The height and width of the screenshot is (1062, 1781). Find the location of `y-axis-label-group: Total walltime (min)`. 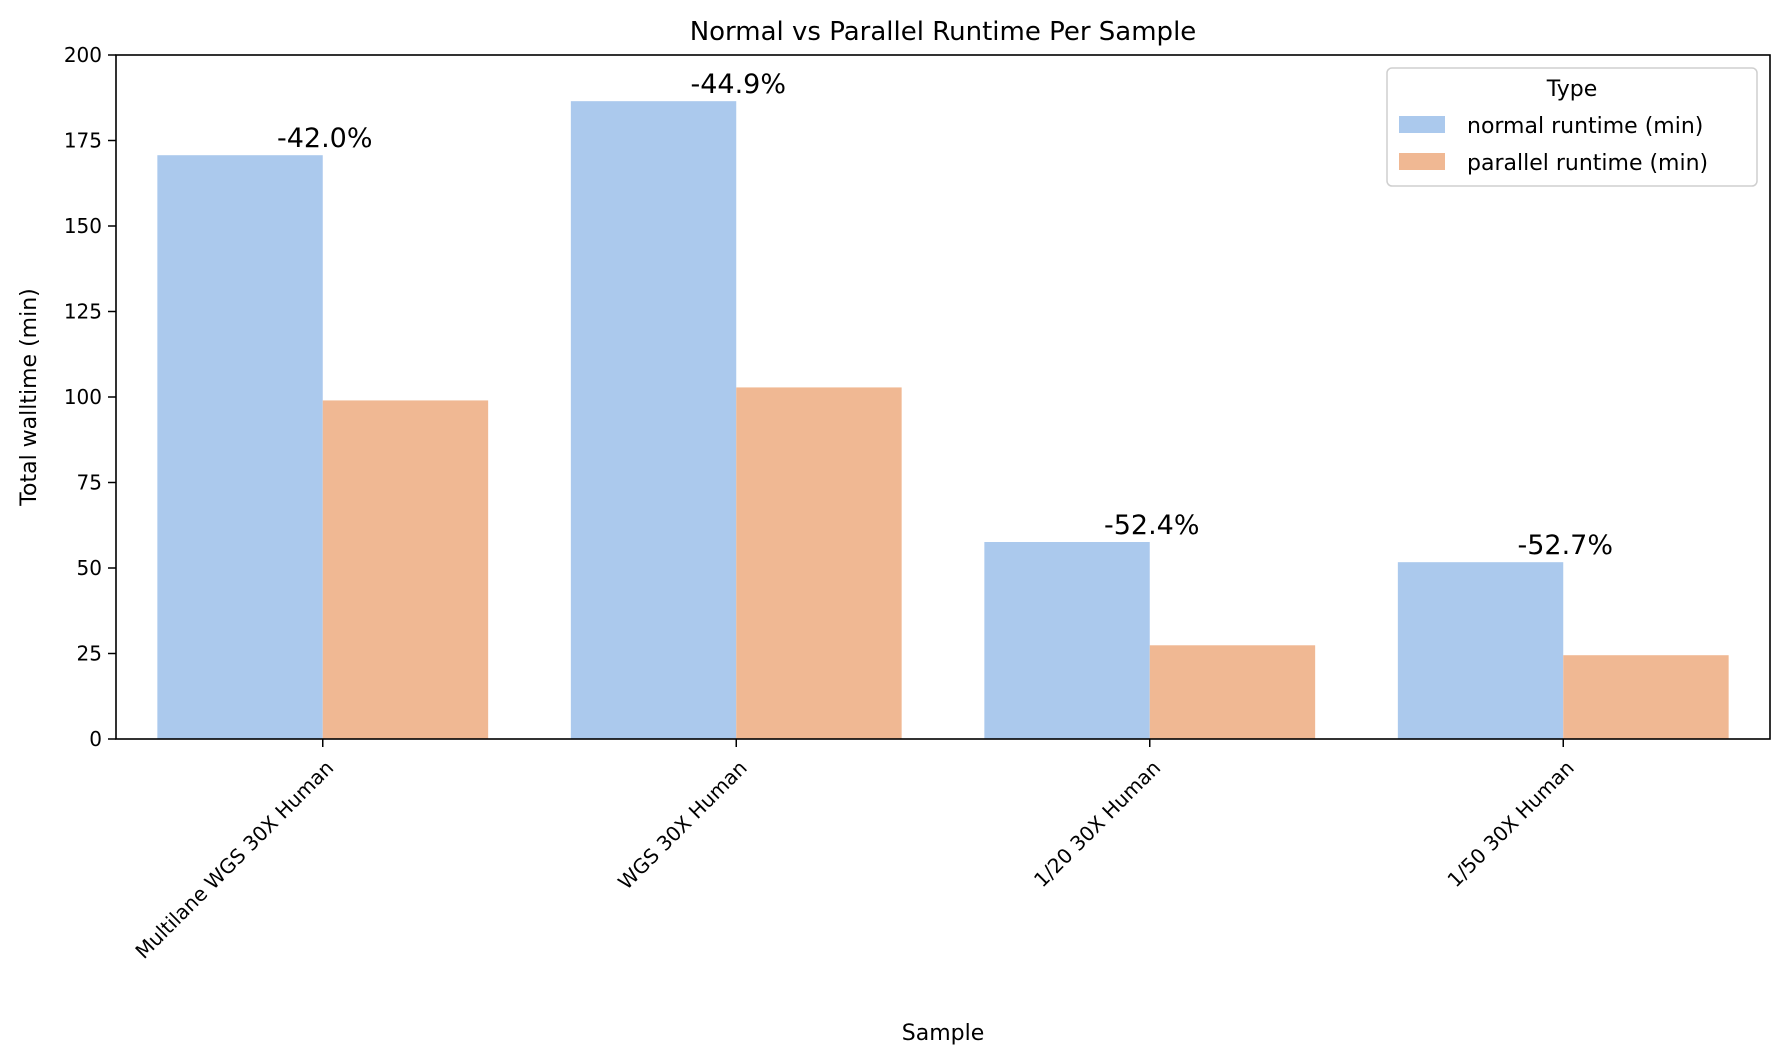

y-axis-label-group: Total walltime (min) is located at coordinates (29, 397).